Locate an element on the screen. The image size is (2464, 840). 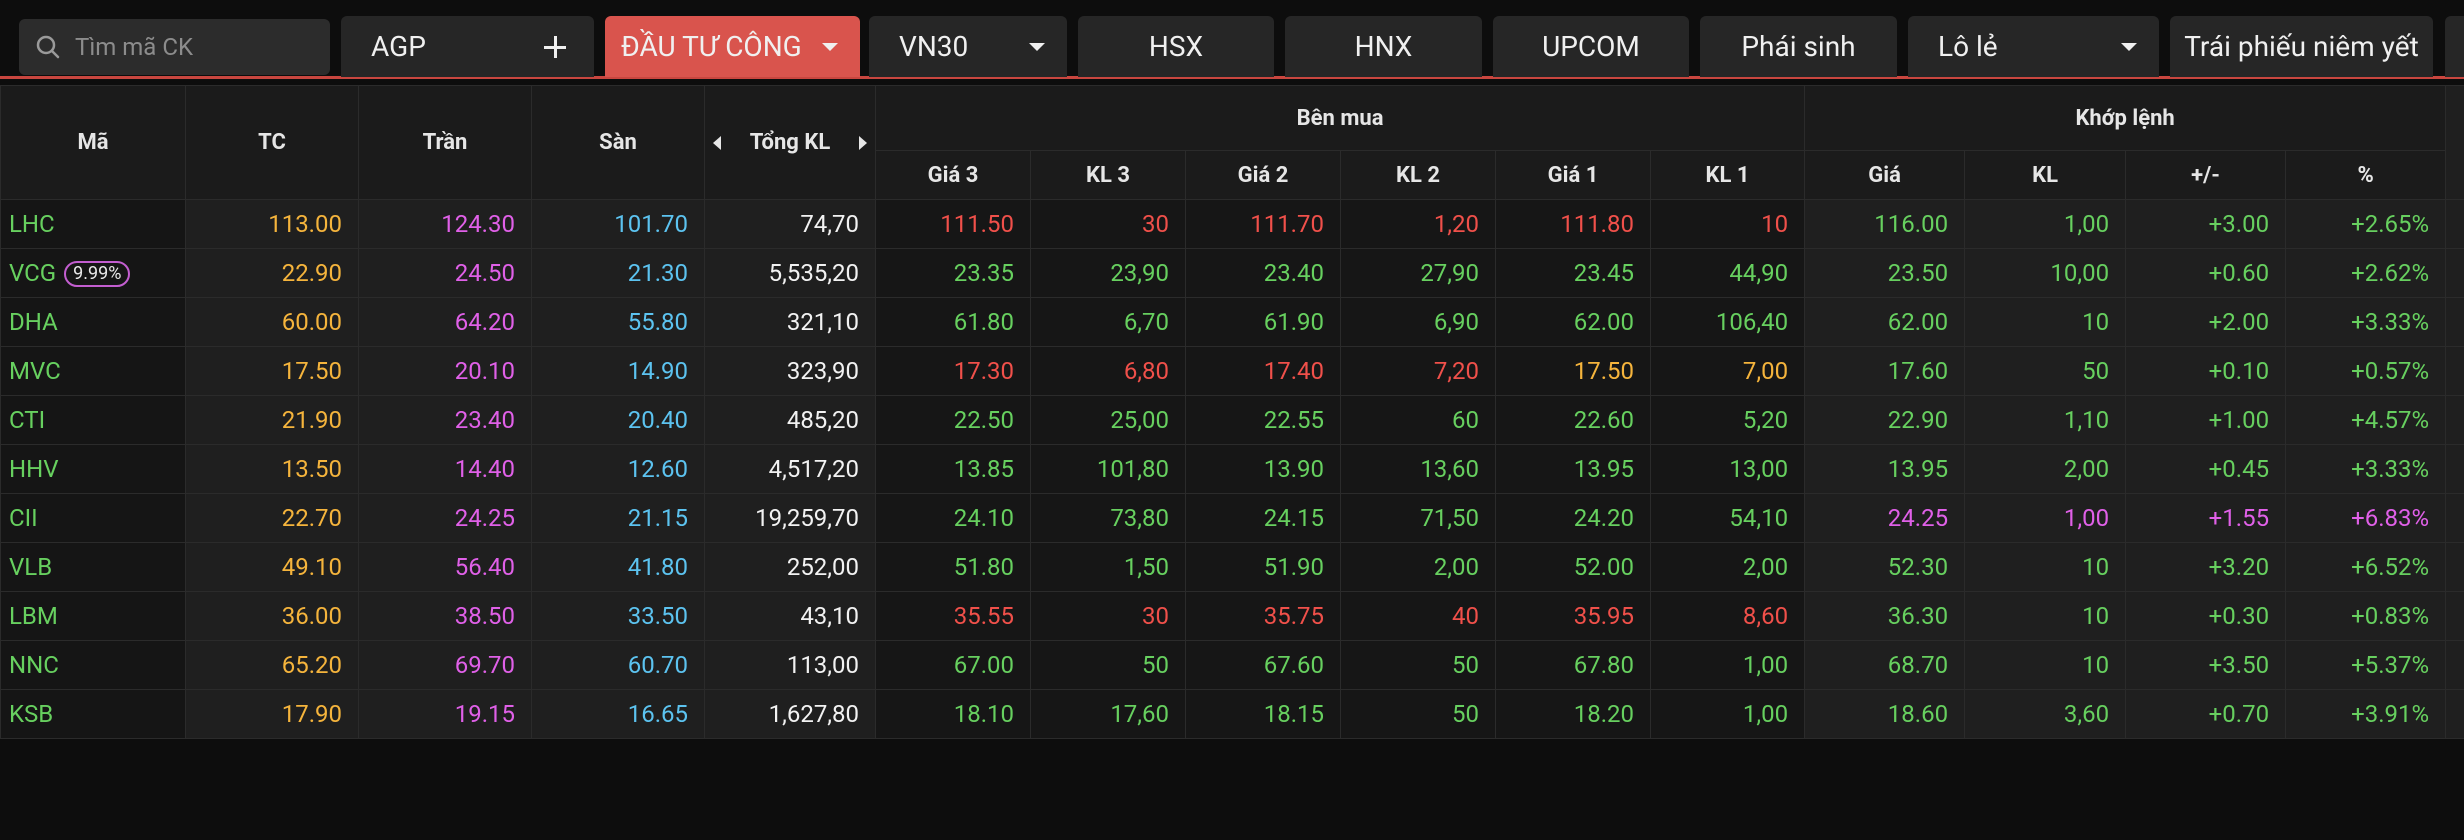
bid-volume: 25,00 is located at coordinates (1108, 420).